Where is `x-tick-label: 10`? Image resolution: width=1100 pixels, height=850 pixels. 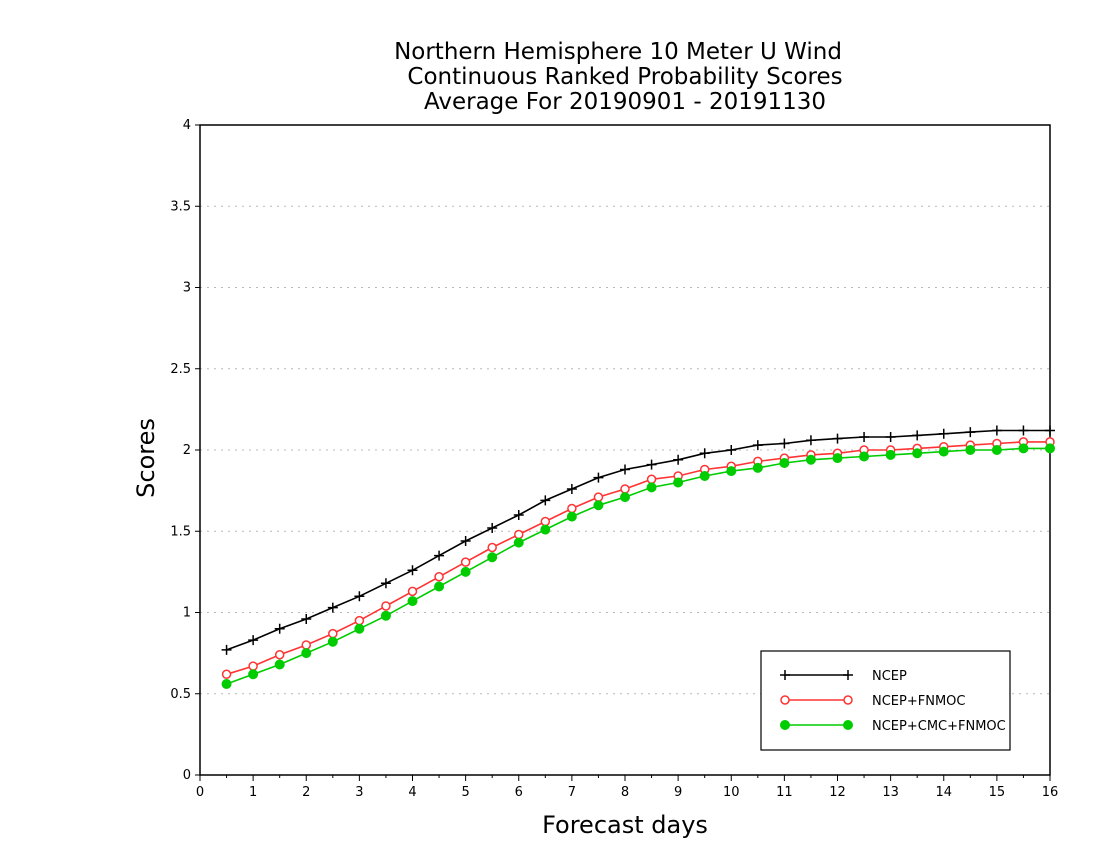 x-tick-label: 10 is located at coordinates (731, 792).